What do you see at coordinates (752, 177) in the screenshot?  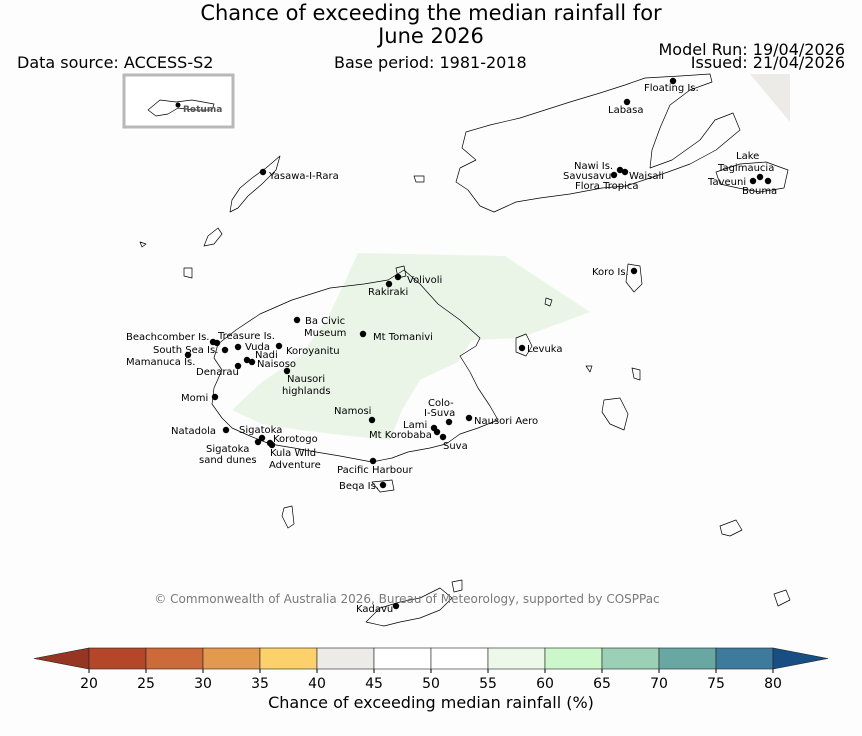 I see `taveuni-coast` at bounding box center [752, 177].